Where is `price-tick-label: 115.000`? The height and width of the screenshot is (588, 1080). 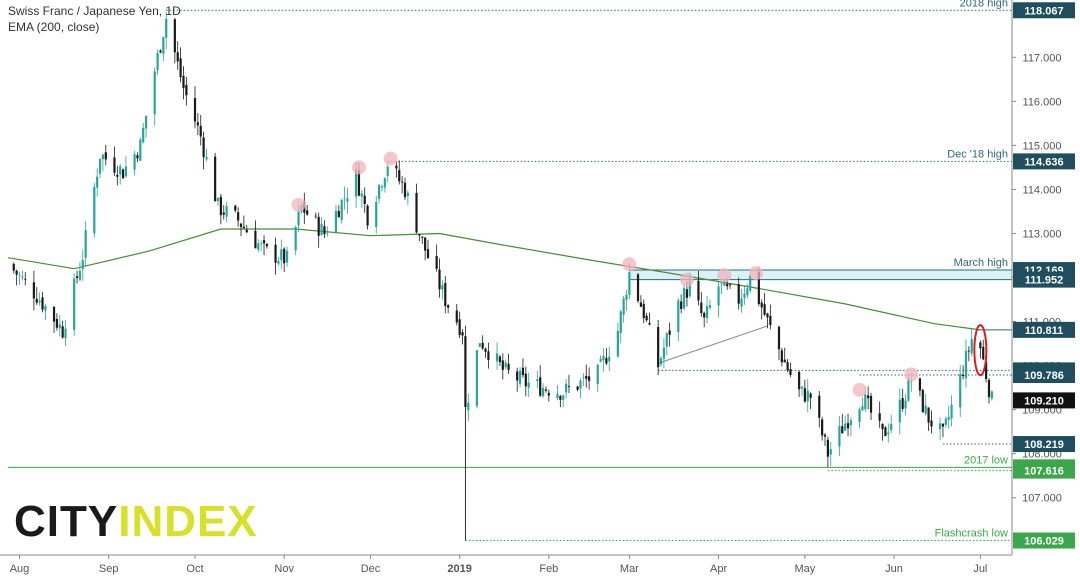 price-tick-label: 115.000 is located at coordinates (1042, 146).